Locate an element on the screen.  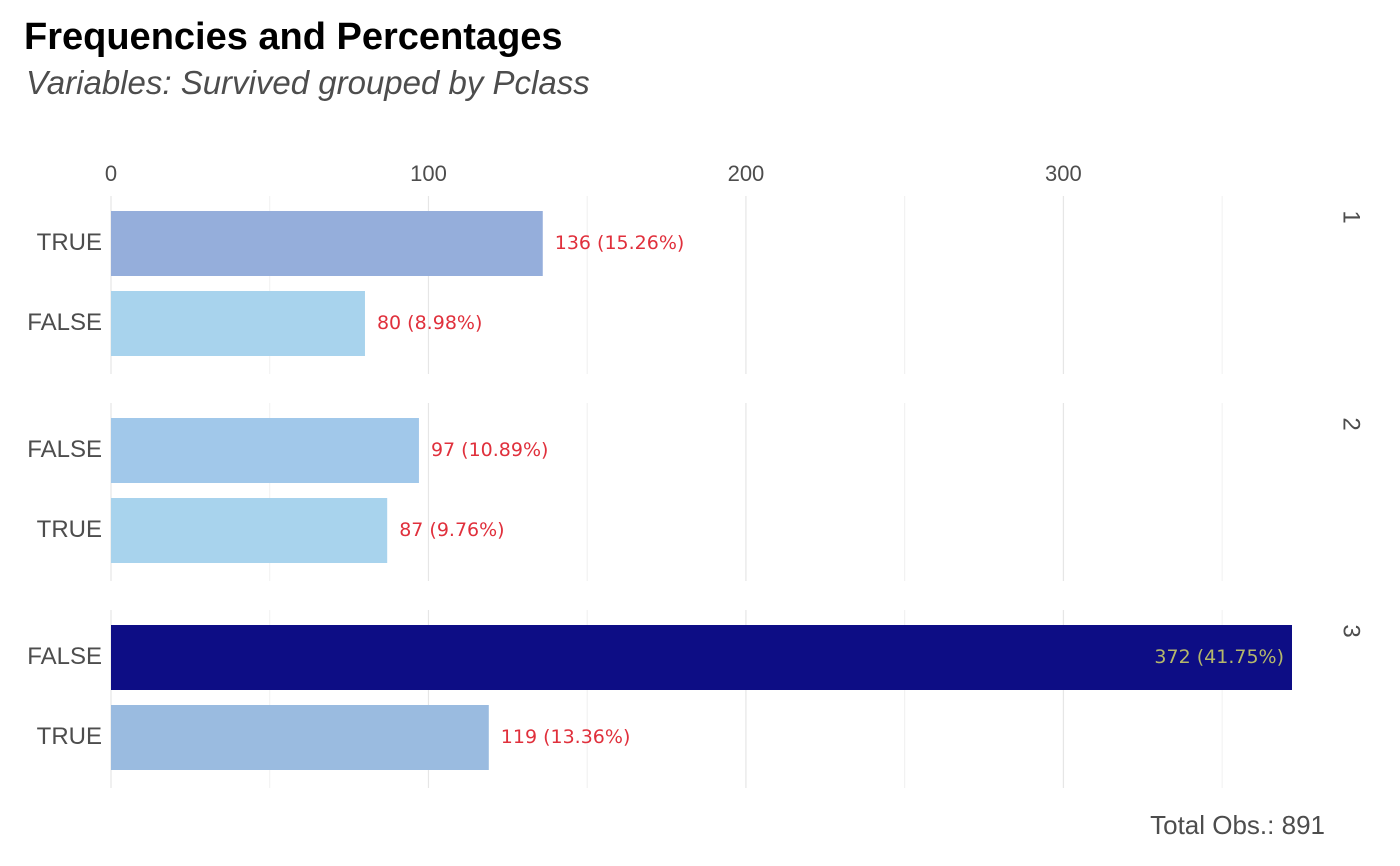
x-axis-ticks: 0 100 200 300 is located at coordinates (593, 173).